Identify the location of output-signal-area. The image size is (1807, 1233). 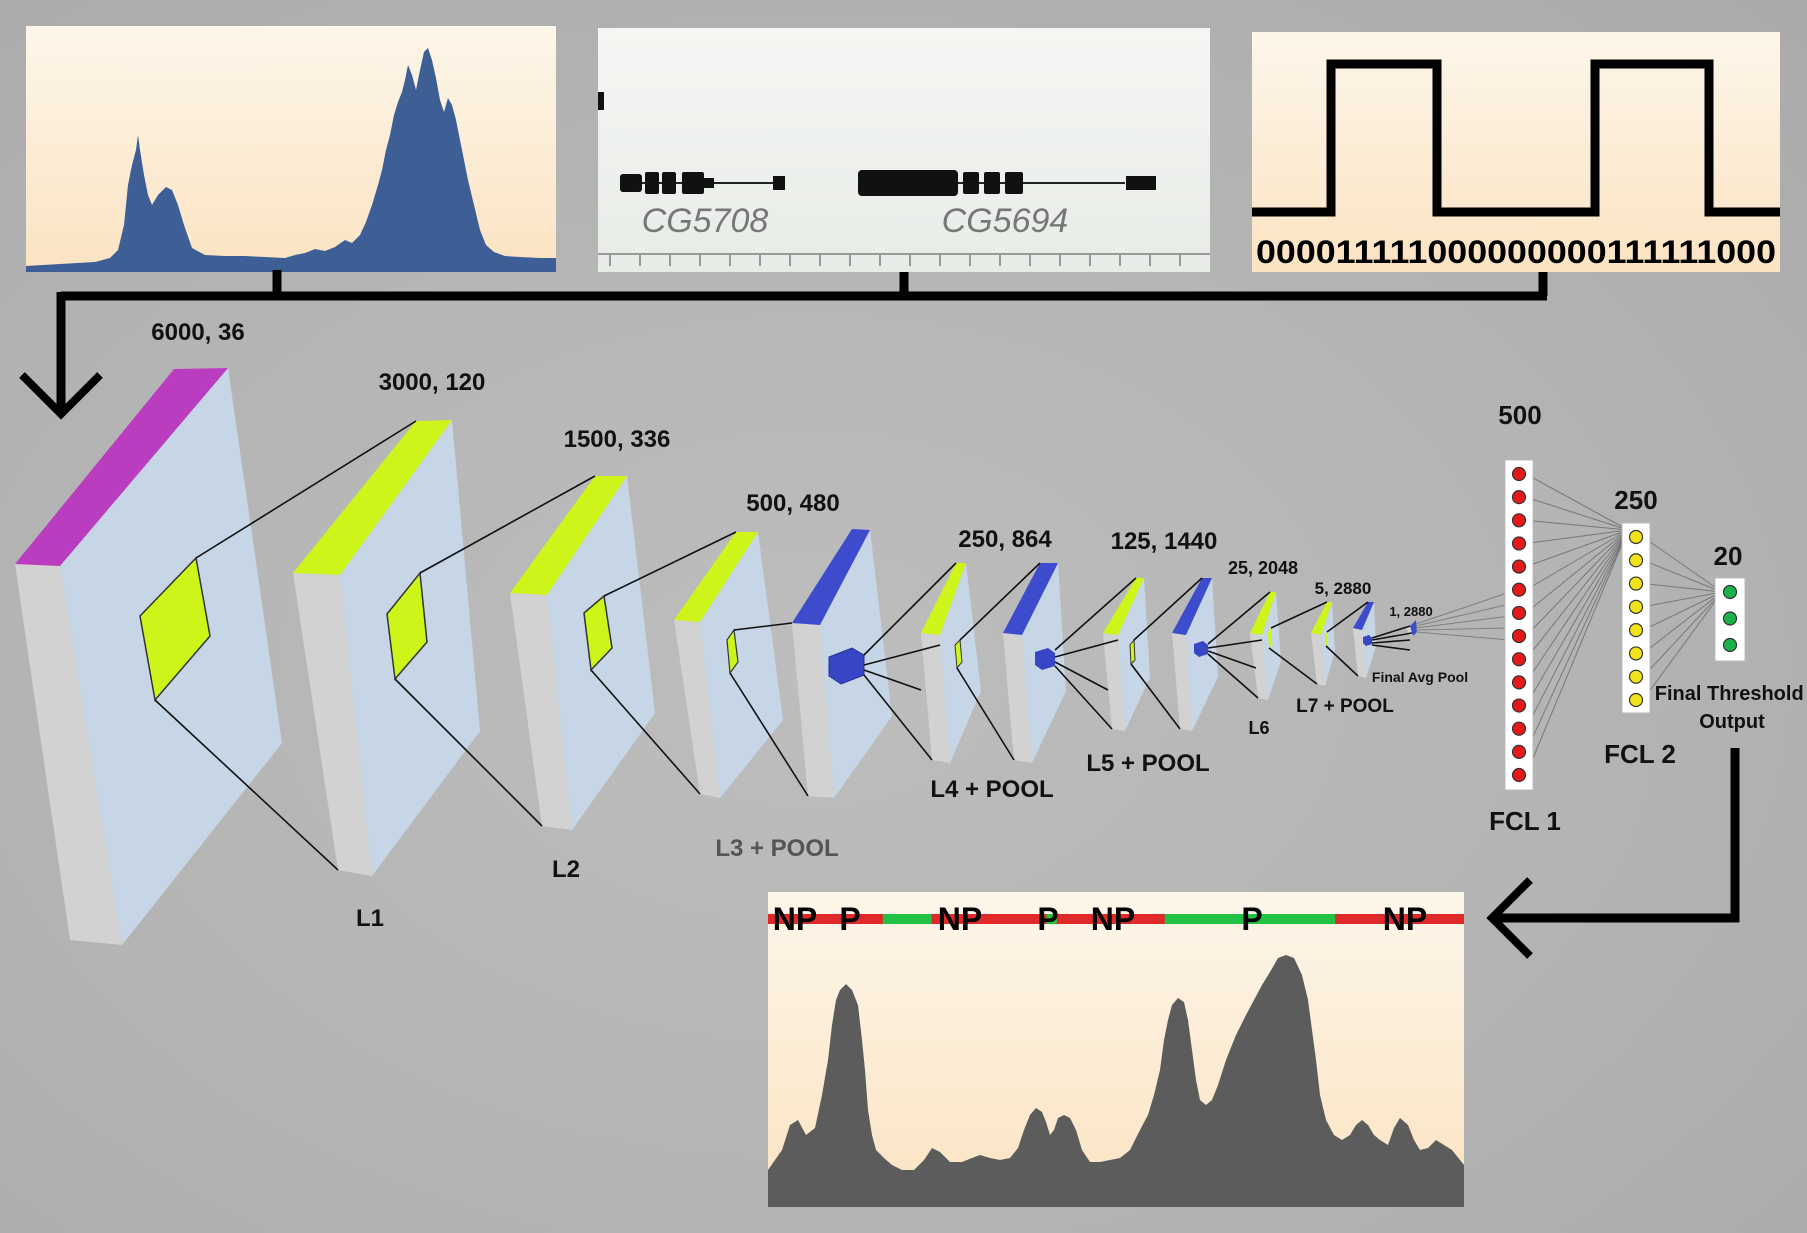
(1116, 1081).